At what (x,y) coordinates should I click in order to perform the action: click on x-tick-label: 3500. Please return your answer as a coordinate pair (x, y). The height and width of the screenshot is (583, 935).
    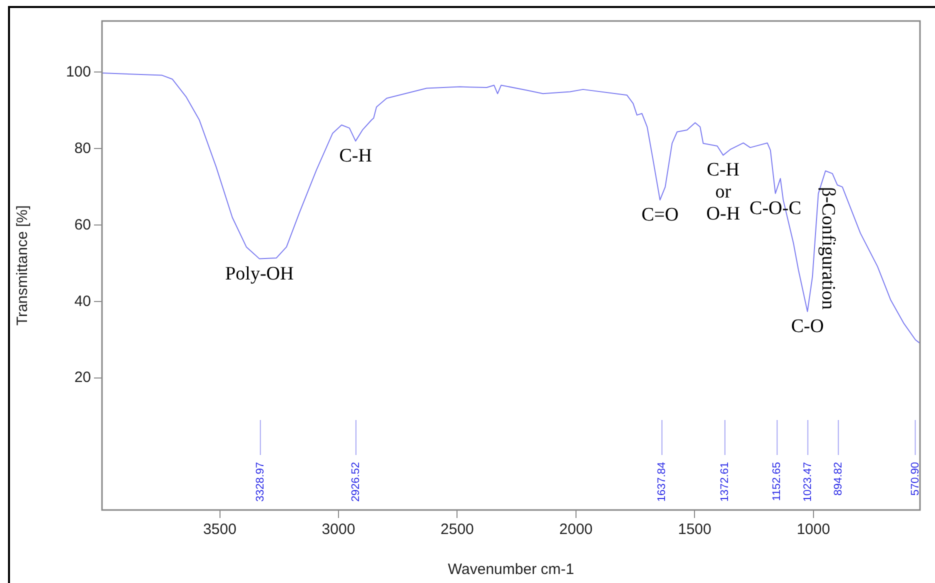
    Looking at the image, I should click on (219, 529).